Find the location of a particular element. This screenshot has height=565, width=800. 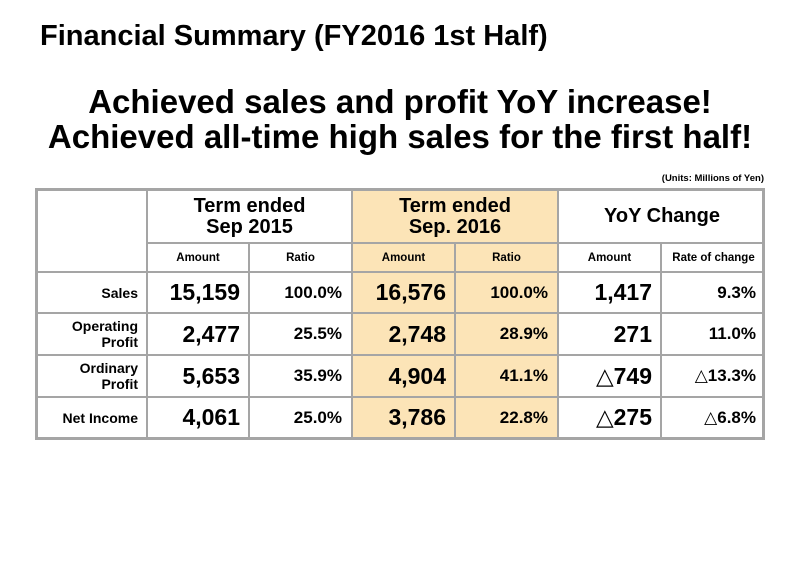

header-term-2015: Term ended Sep 2015 is located at coordinates (249, 216).